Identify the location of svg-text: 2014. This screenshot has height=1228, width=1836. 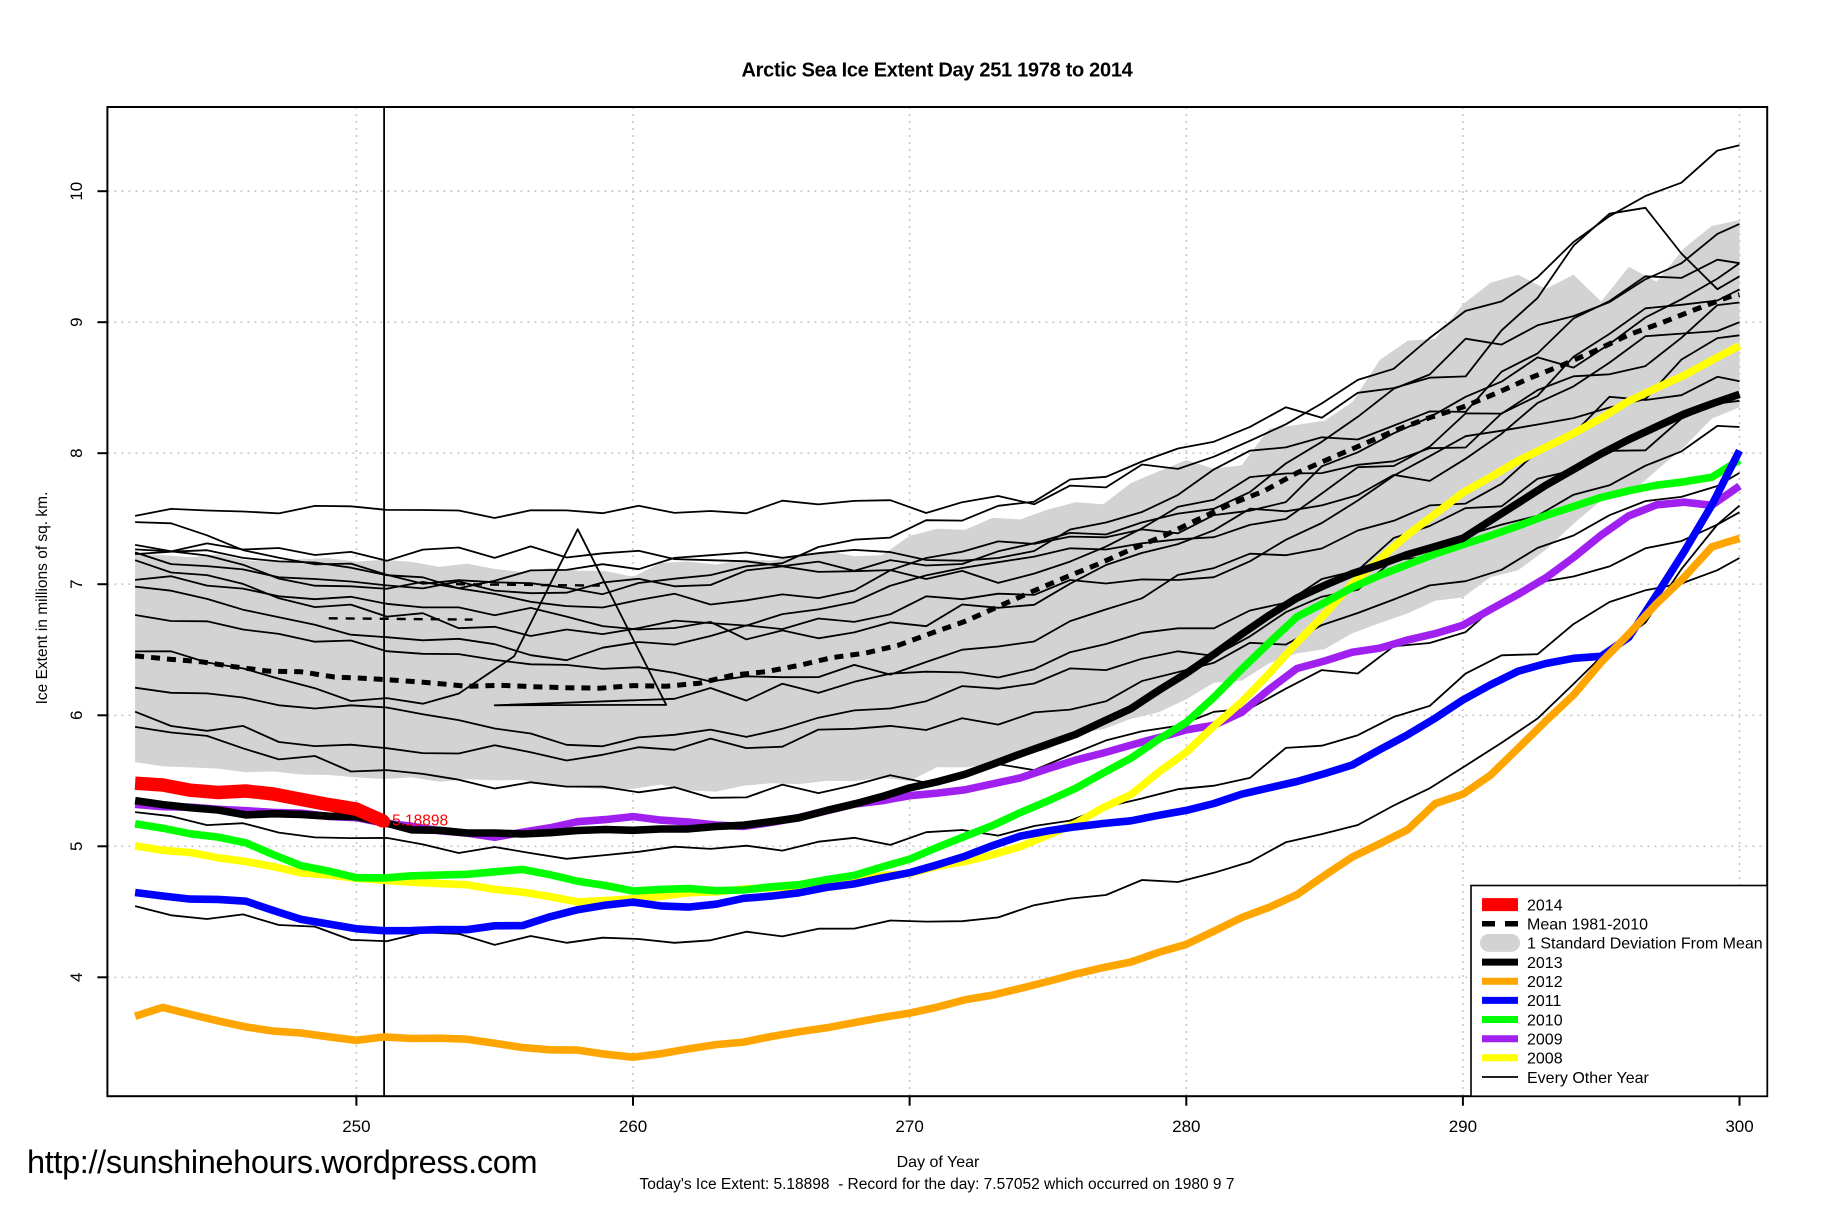
(1545, 905).